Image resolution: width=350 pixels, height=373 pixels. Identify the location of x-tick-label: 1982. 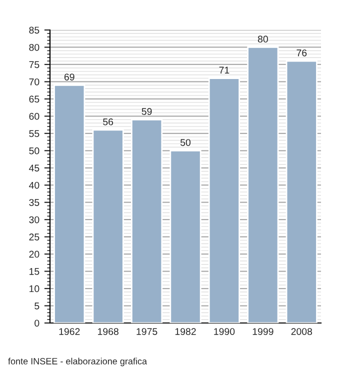
(185, 331).